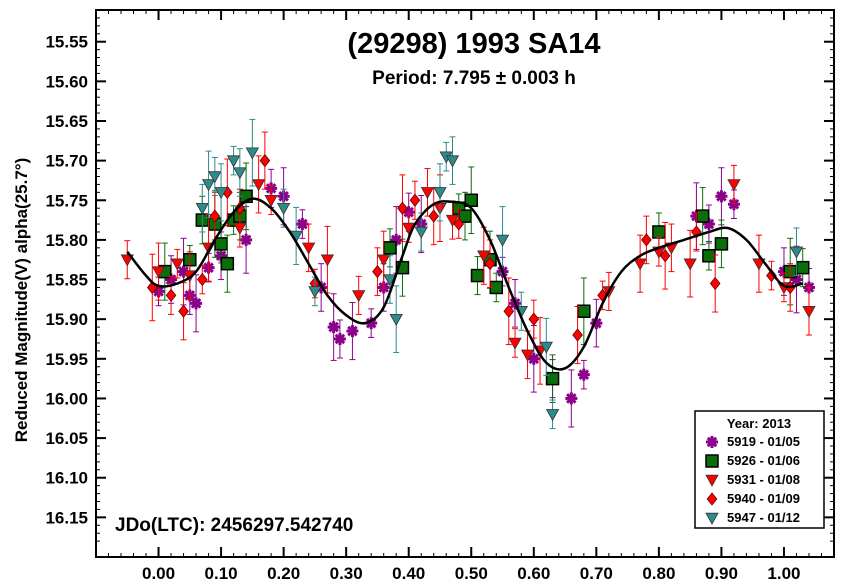 This screenshot has height=587, width=862. What do you see at coordinates (66, 240) in the screenshot?
I see `y-tick-label: 15.80` at bounding box center [66, 240].